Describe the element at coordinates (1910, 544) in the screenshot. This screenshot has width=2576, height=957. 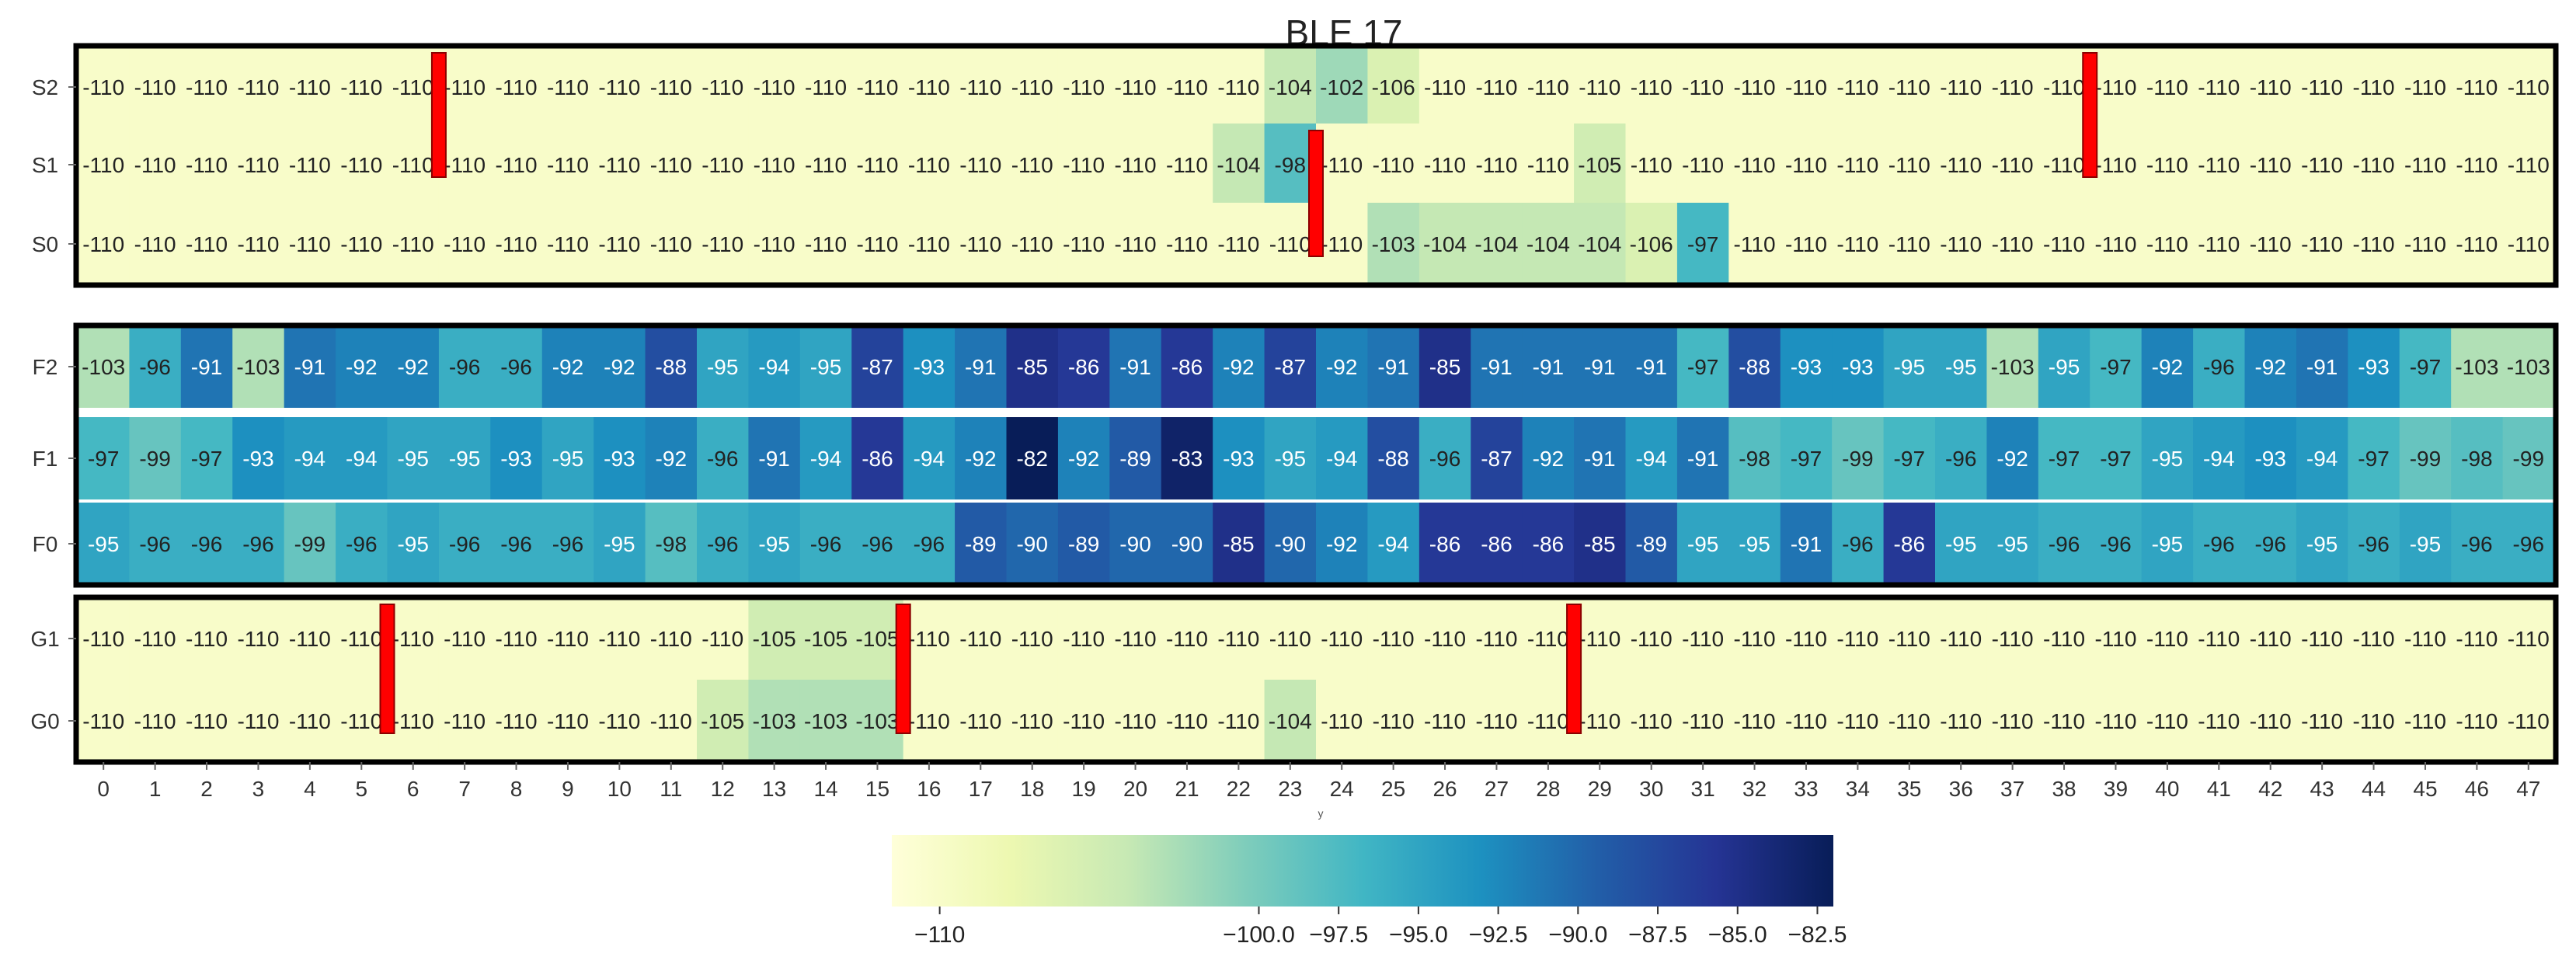
I see `cell-value-label: -86` at that location.